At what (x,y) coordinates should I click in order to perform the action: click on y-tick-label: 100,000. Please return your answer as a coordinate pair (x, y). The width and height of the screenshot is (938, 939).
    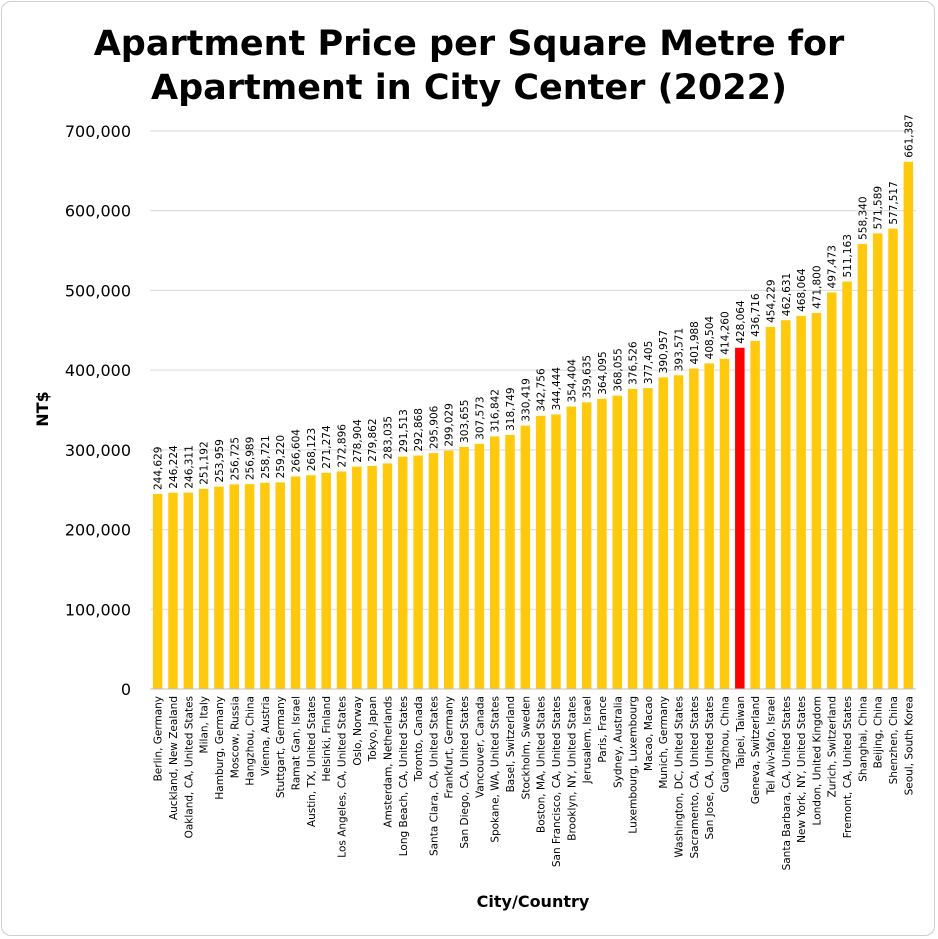
    Looking at the image, I should click on (98, 609).